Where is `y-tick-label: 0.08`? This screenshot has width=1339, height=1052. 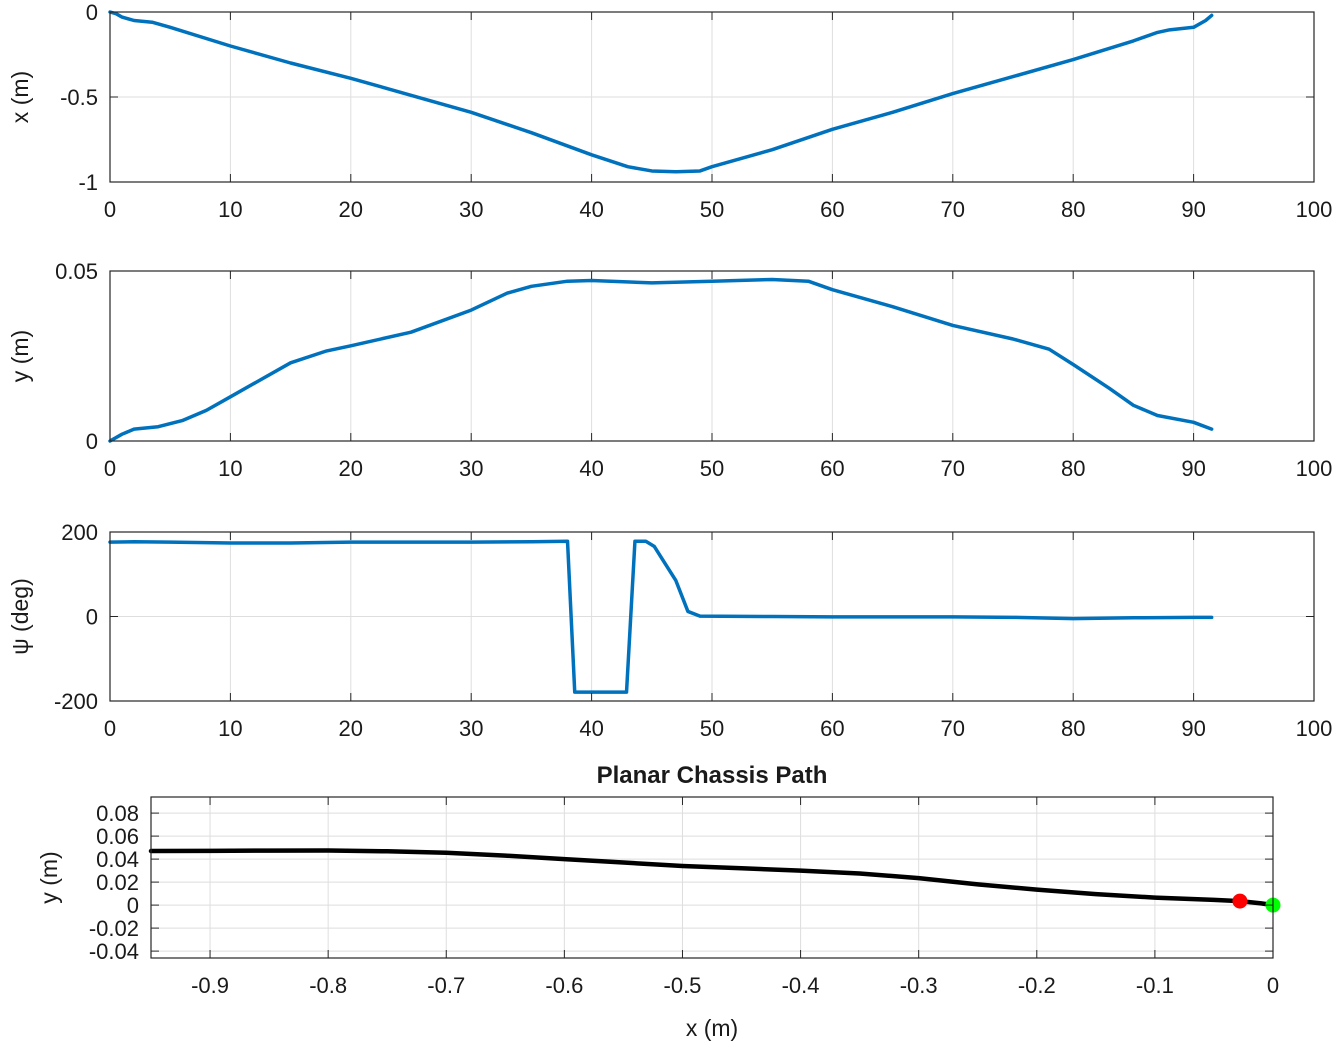 y-tick-label: 0.08 is located at coordinates (117, 813).